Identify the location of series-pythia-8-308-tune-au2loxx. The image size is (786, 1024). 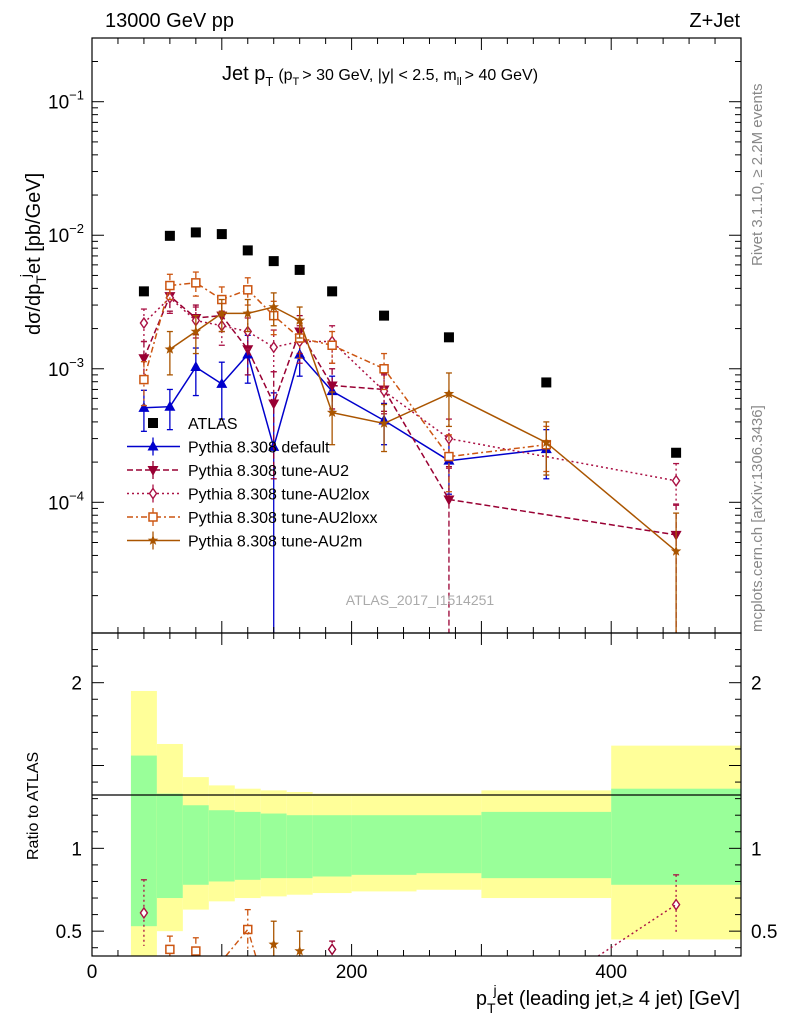
(345, 382).